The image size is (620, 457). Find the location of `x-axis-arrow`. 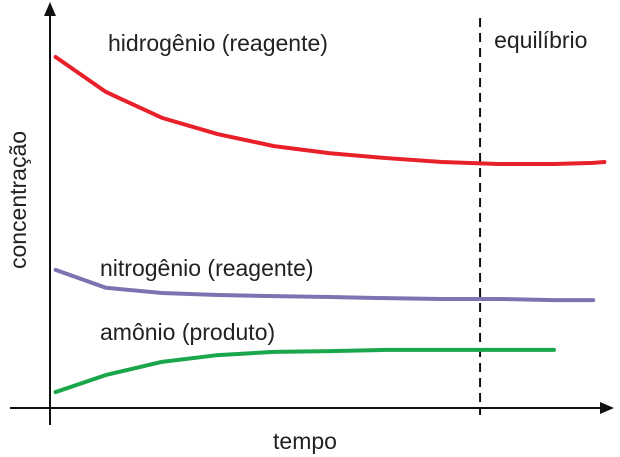

x-axis-arrow is located at coordinates (607, 408).